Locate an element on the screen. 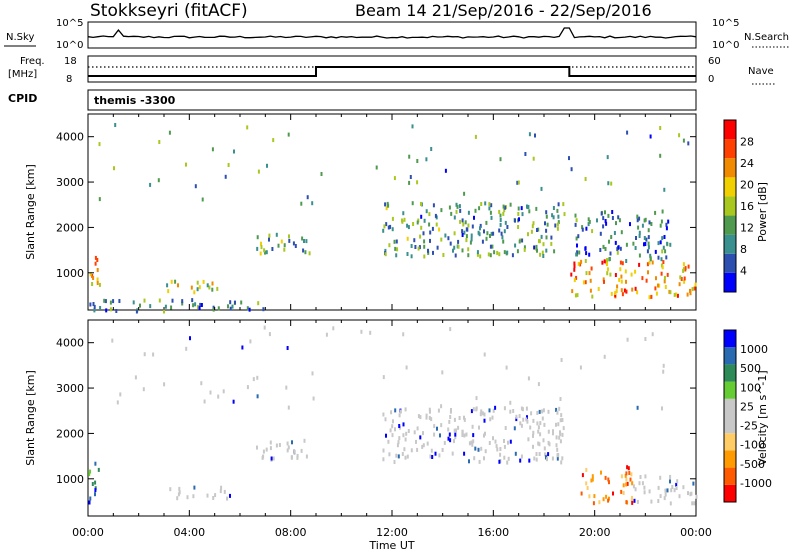  cpid-strip: CPID themis -3300 is located at coordinates (352, 100).